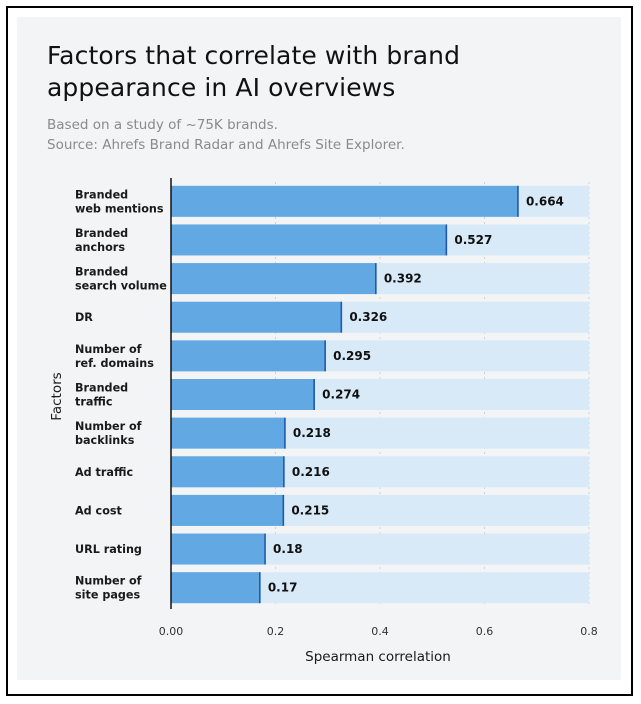 The width and height of the screenshot is (641, 704). What do you see at coordinates (312, 433) in the screenshot?
I see `data-label: 0.218` at bounding box center [312, 433].